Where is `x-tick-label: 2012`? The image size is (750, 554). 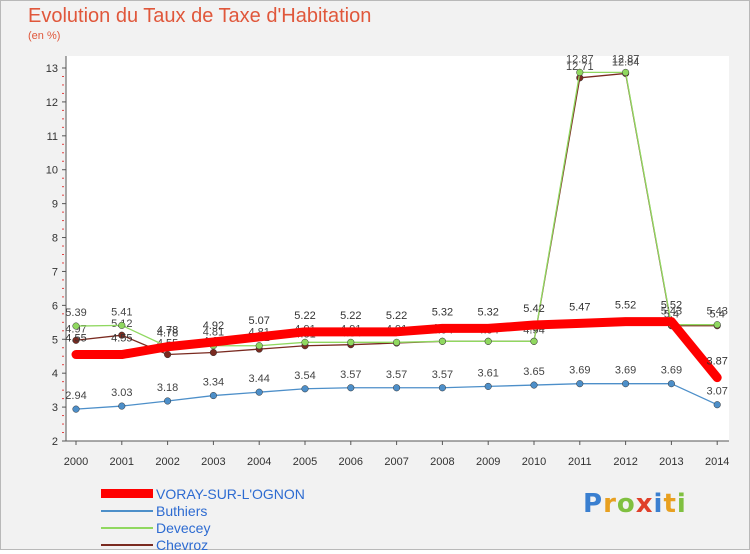
x-tick-label: 2012 is located at coordinates (625, 462).